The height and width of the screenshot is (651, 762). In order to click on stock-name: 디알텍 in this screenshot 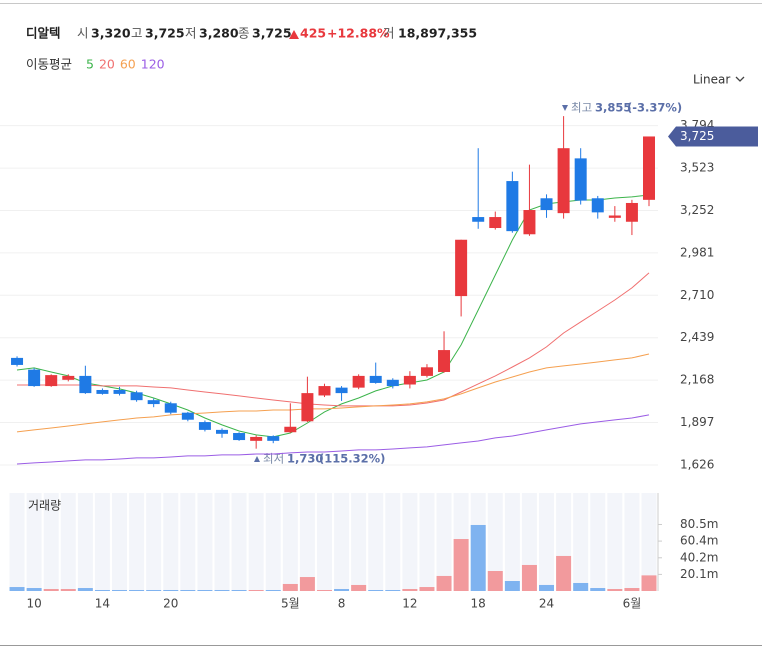, I will do `click(43, 33)`.